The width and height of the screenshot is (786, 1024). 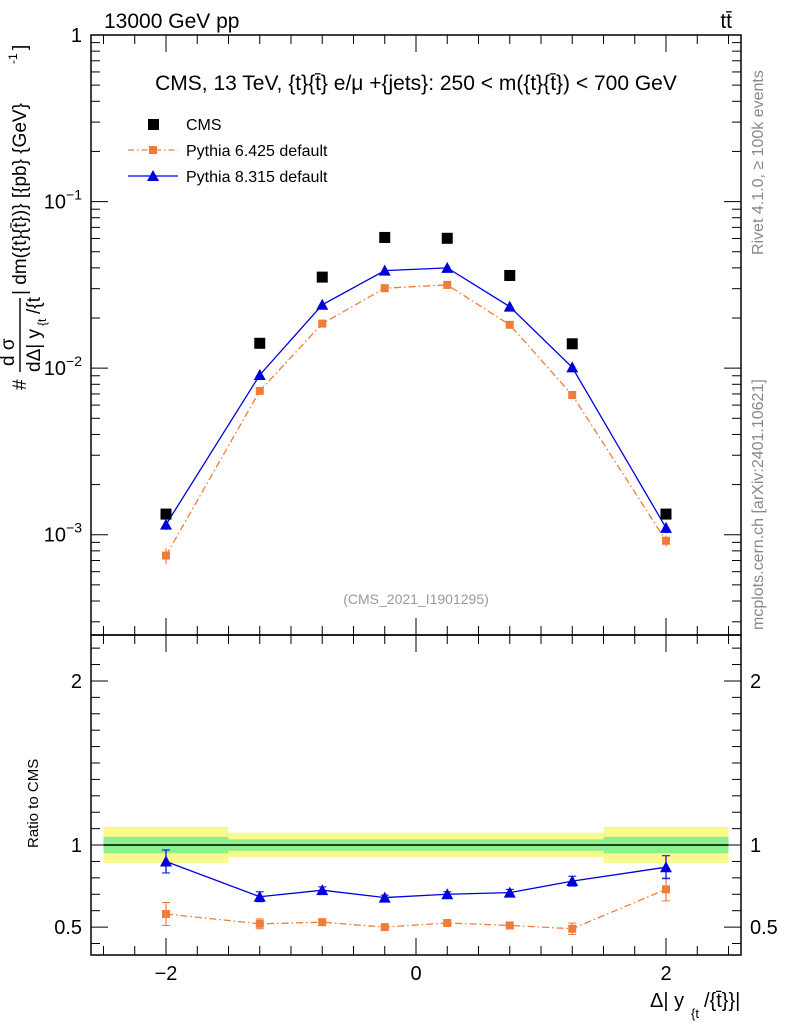 I want to click on main-ytick-label: 10⁻¹, so click(x=63, y=200).